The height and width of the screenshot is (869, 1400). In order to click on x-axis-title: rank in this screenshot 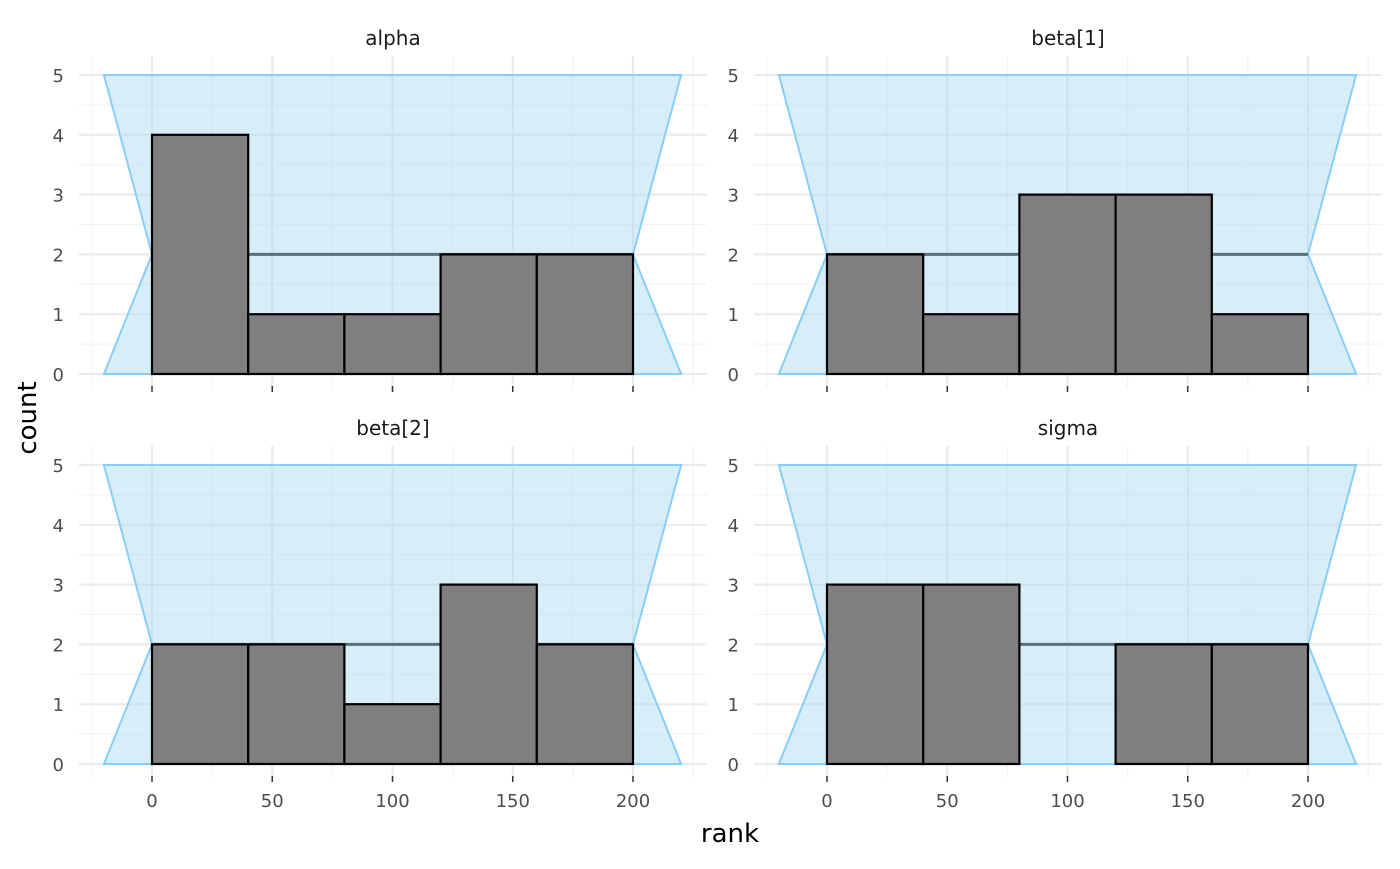, I will do `click(730, 834)`.